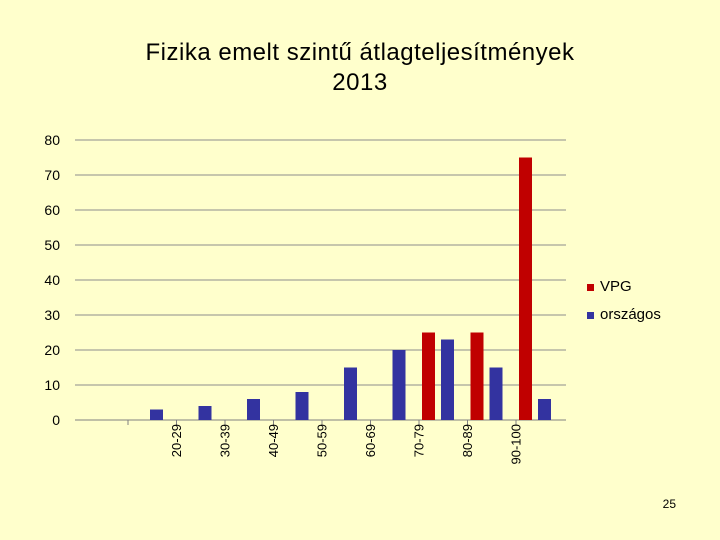 This screenshot has width=720, height=540. Describe the element at coordinates (616, 286) in the screenshot. I see `legend-label: VPG` at that location.